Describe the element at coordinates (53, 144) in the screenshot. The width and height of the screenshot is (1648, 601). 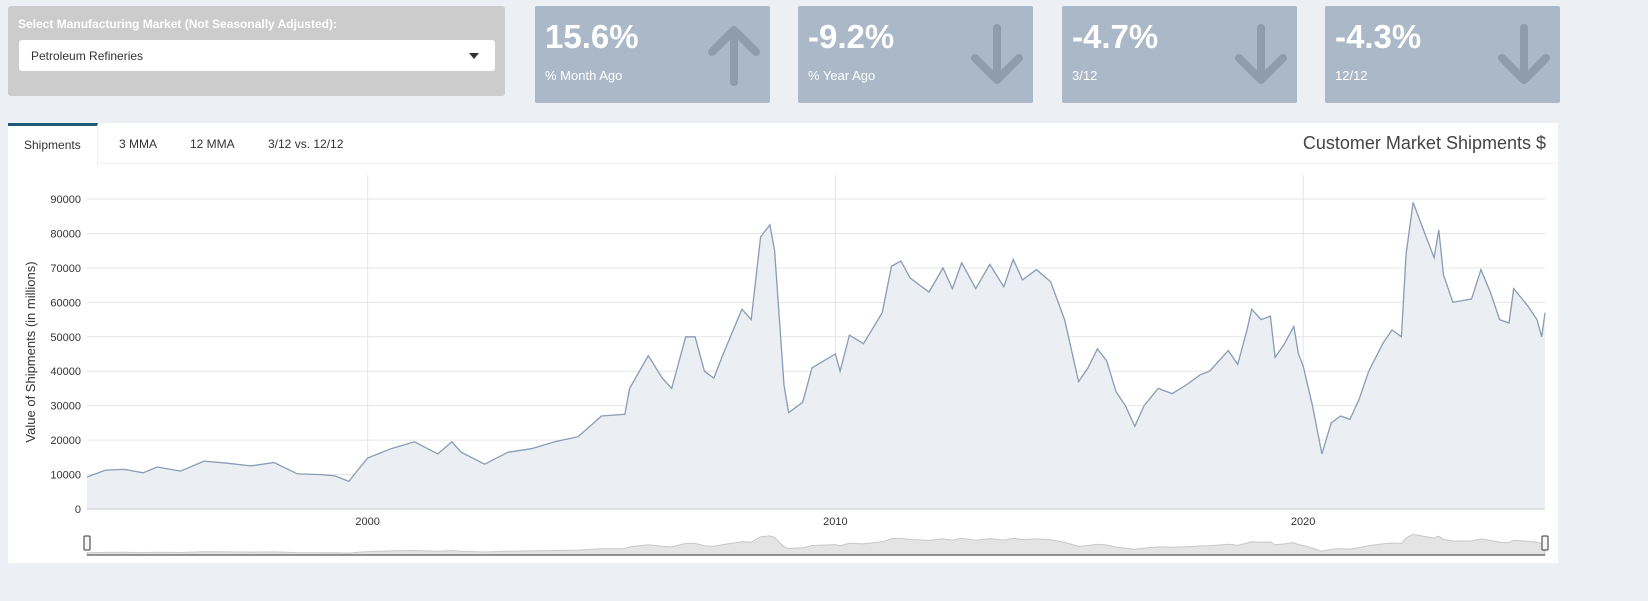
I see `tab-shipments: Shipments` at that location.